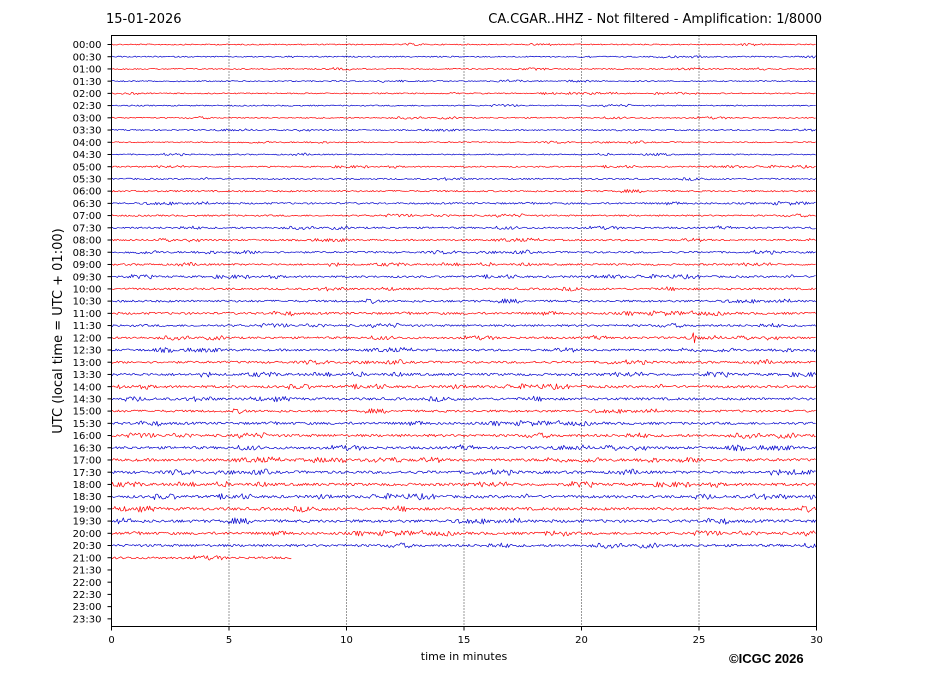  I want to click on y-tick-label-42: 21:00, so click(87, 558).